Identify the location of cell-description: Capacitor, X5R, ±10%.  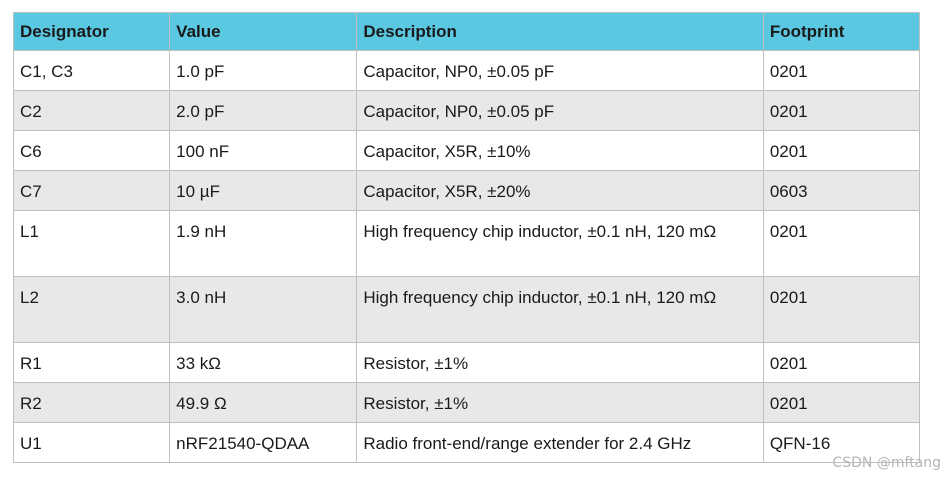
(560, 150).